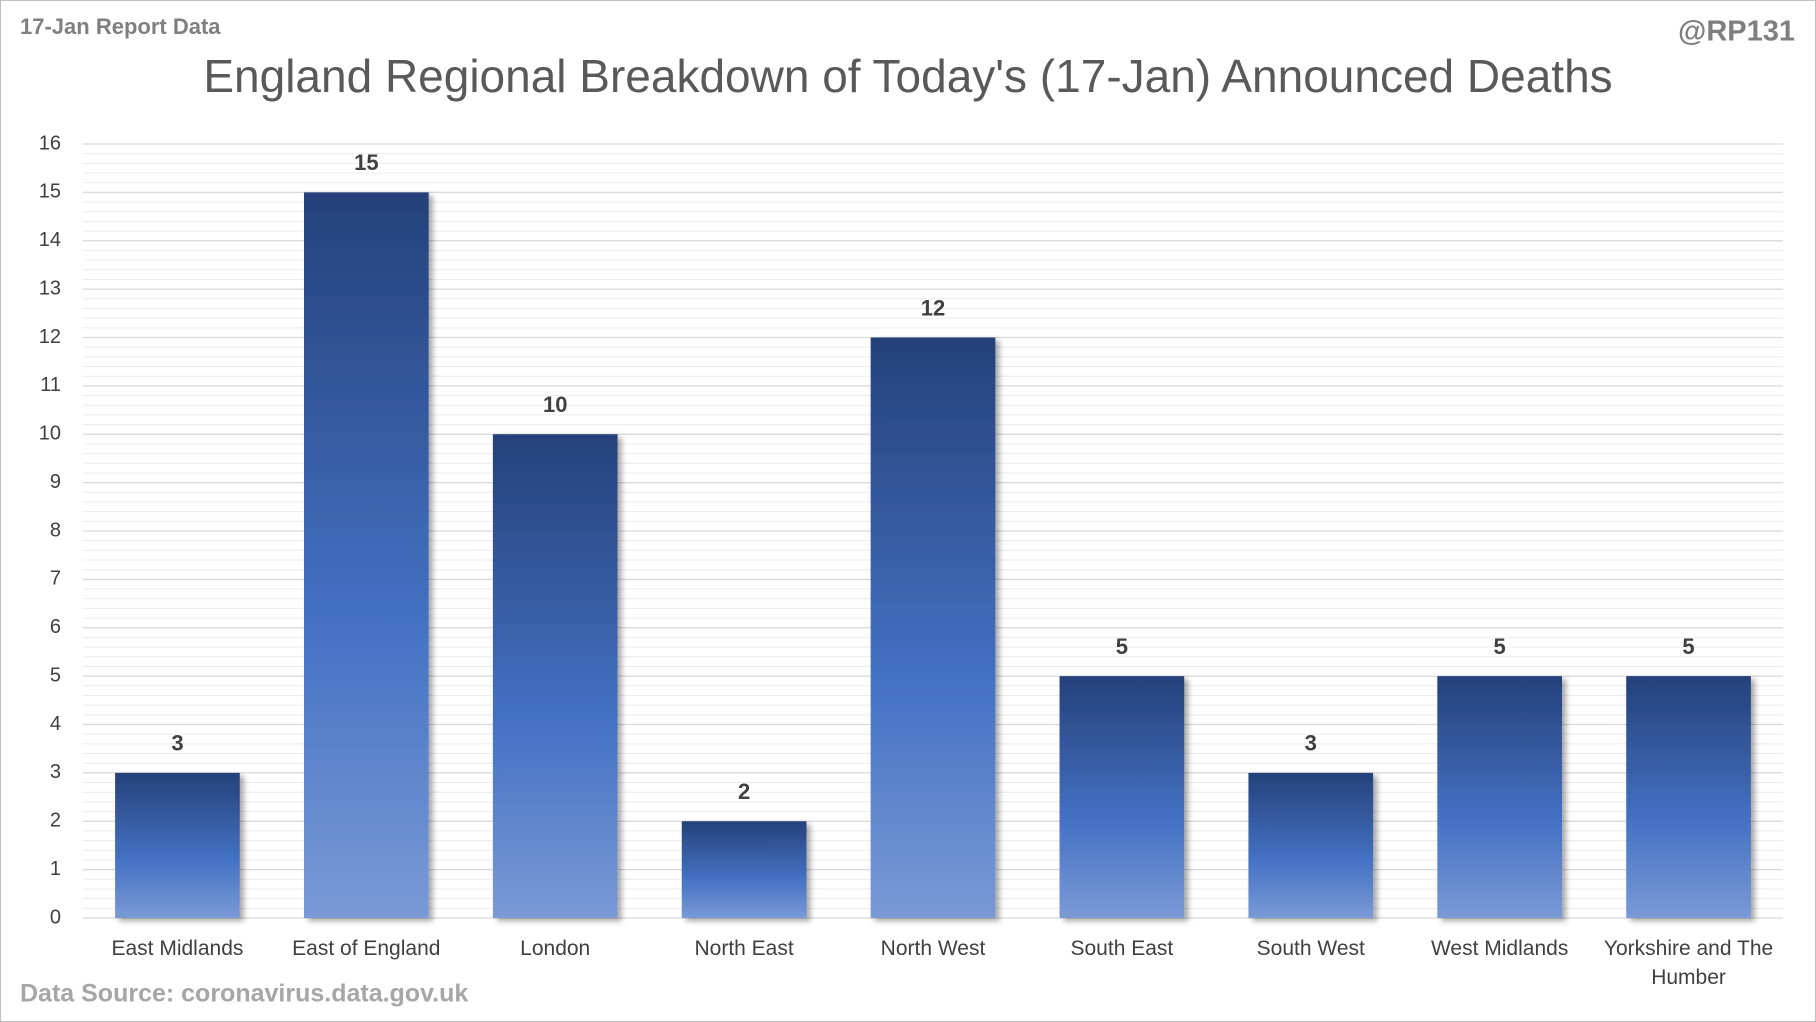 This screenshot has height=1022, width=1816. What do you see at coordinates (1688, 963) in the screenshot?
I see `x-tick-label: Yorkshire and The Humber` at bounding box center [1688, 963].